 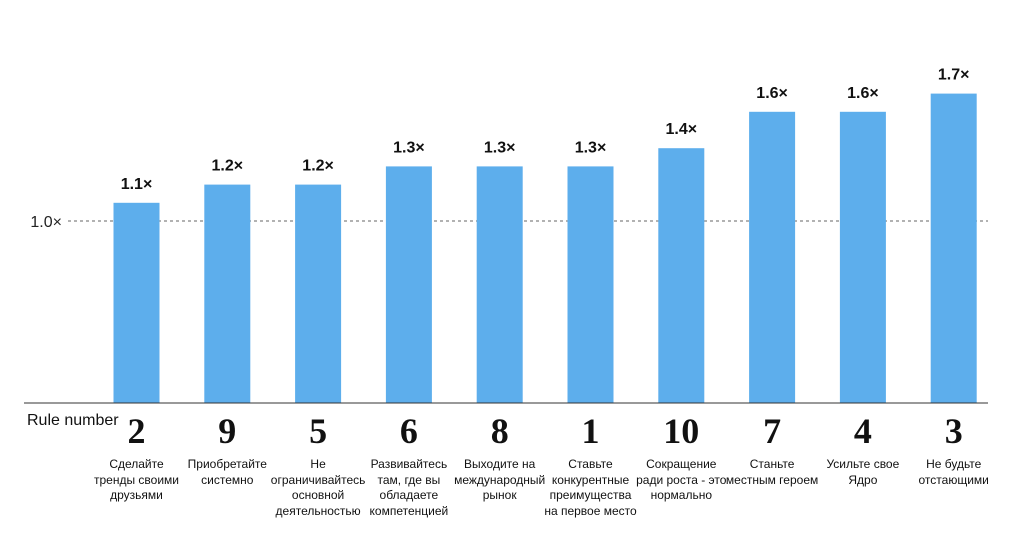 I want to click on x-axis-title: Rule number, so click(x=73, y=420).